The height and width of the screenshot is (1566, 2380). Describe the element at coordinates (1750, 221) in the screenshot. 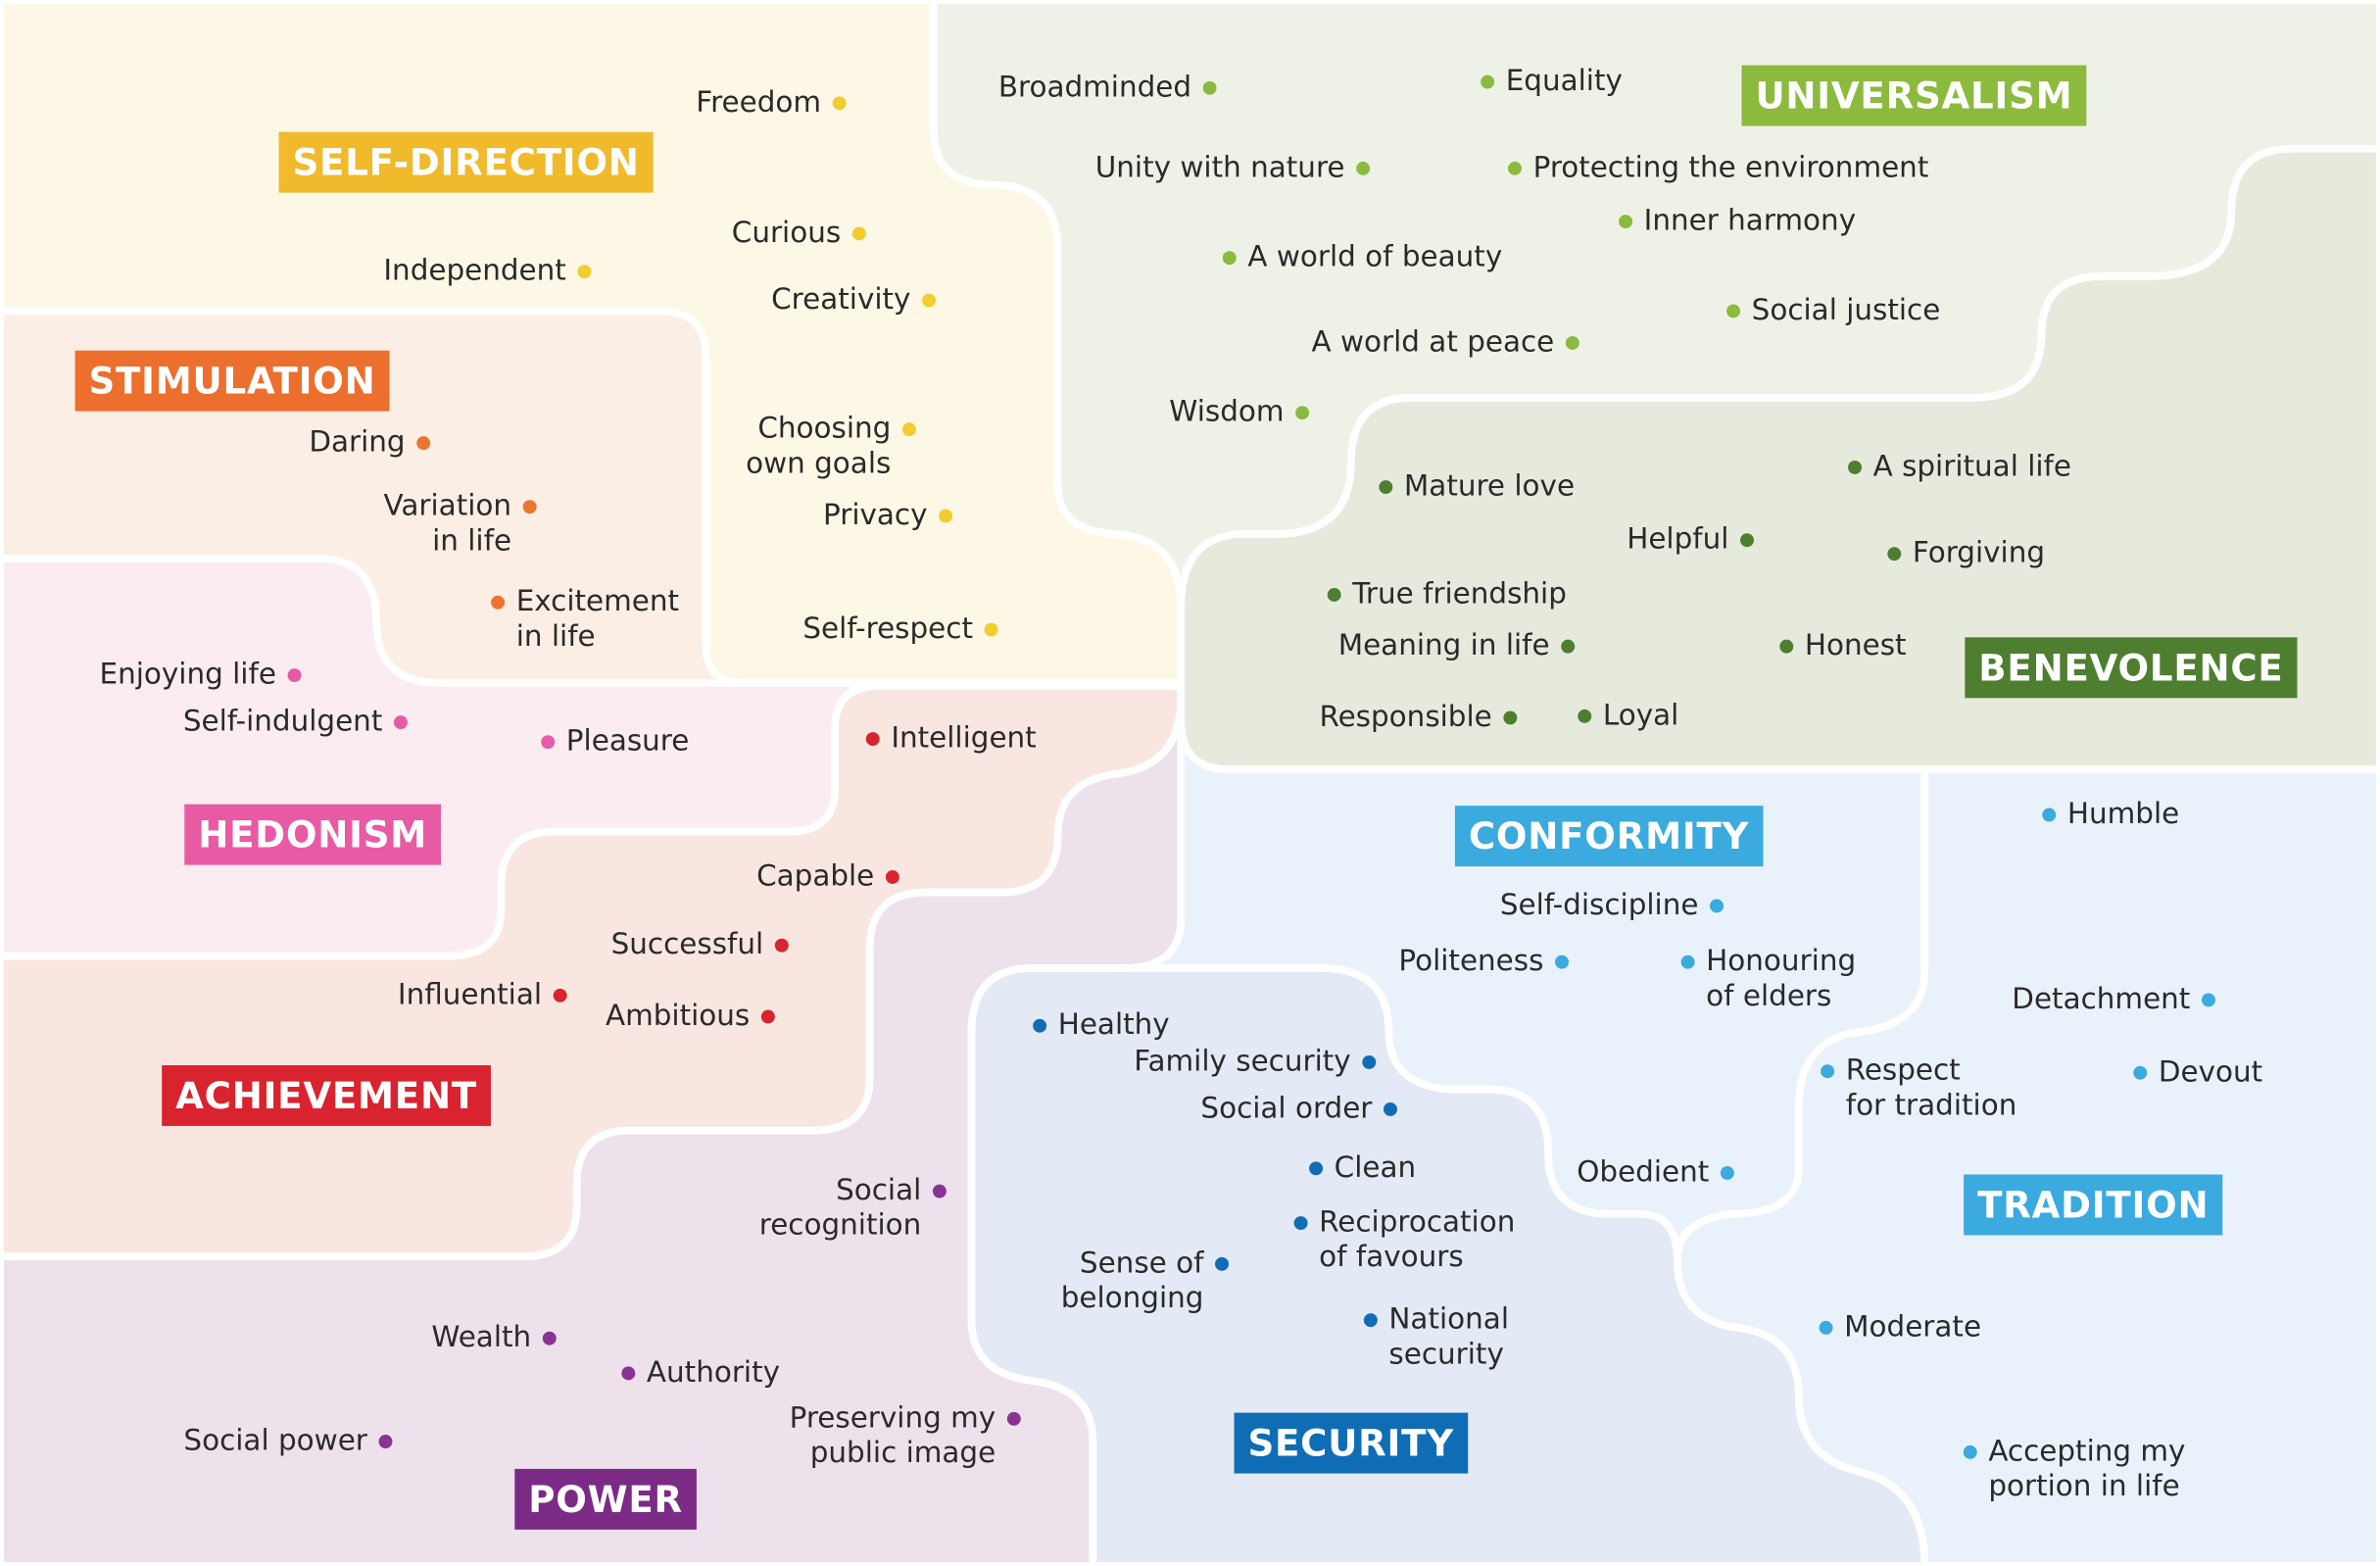

I see `value-item: Inner harmony` at that location.